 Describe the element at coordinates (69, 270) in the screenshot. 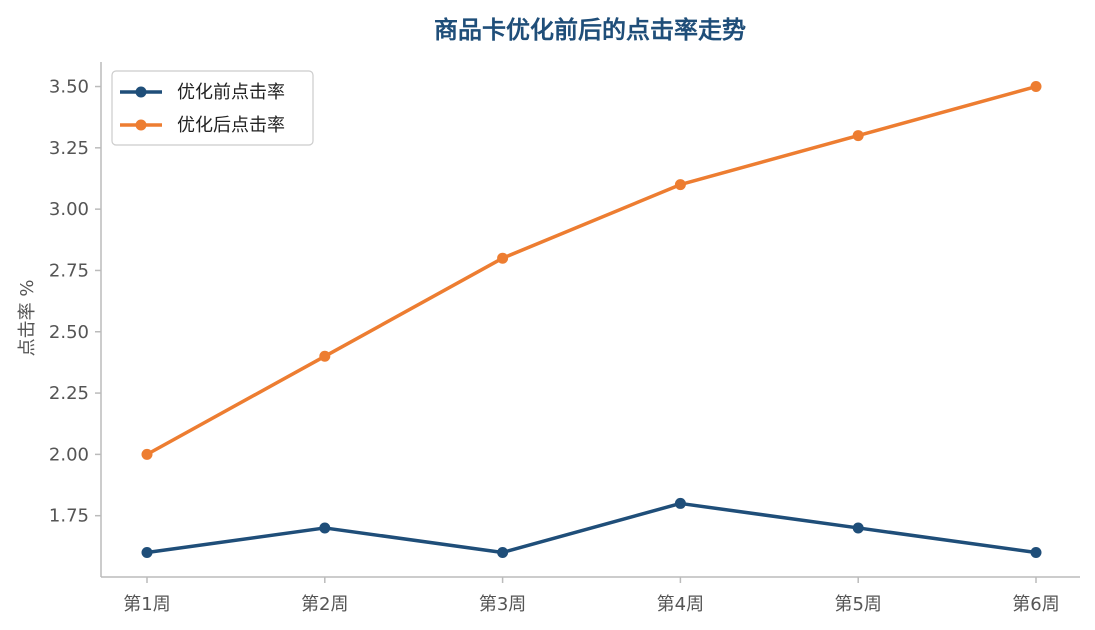

I see `y-tick-label: 2.75` at that location.